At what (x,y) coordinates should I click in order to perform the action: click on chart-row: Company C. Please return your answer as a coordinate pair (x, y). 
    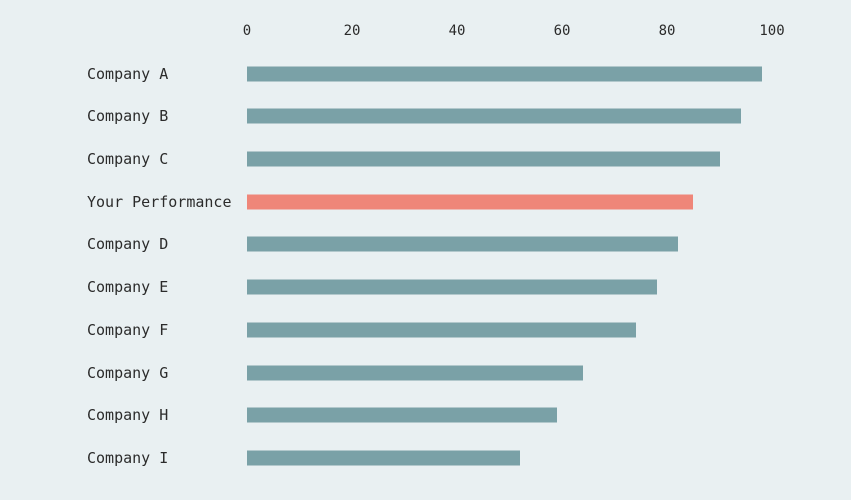
    Looking at the image, I should click on (425, 158).